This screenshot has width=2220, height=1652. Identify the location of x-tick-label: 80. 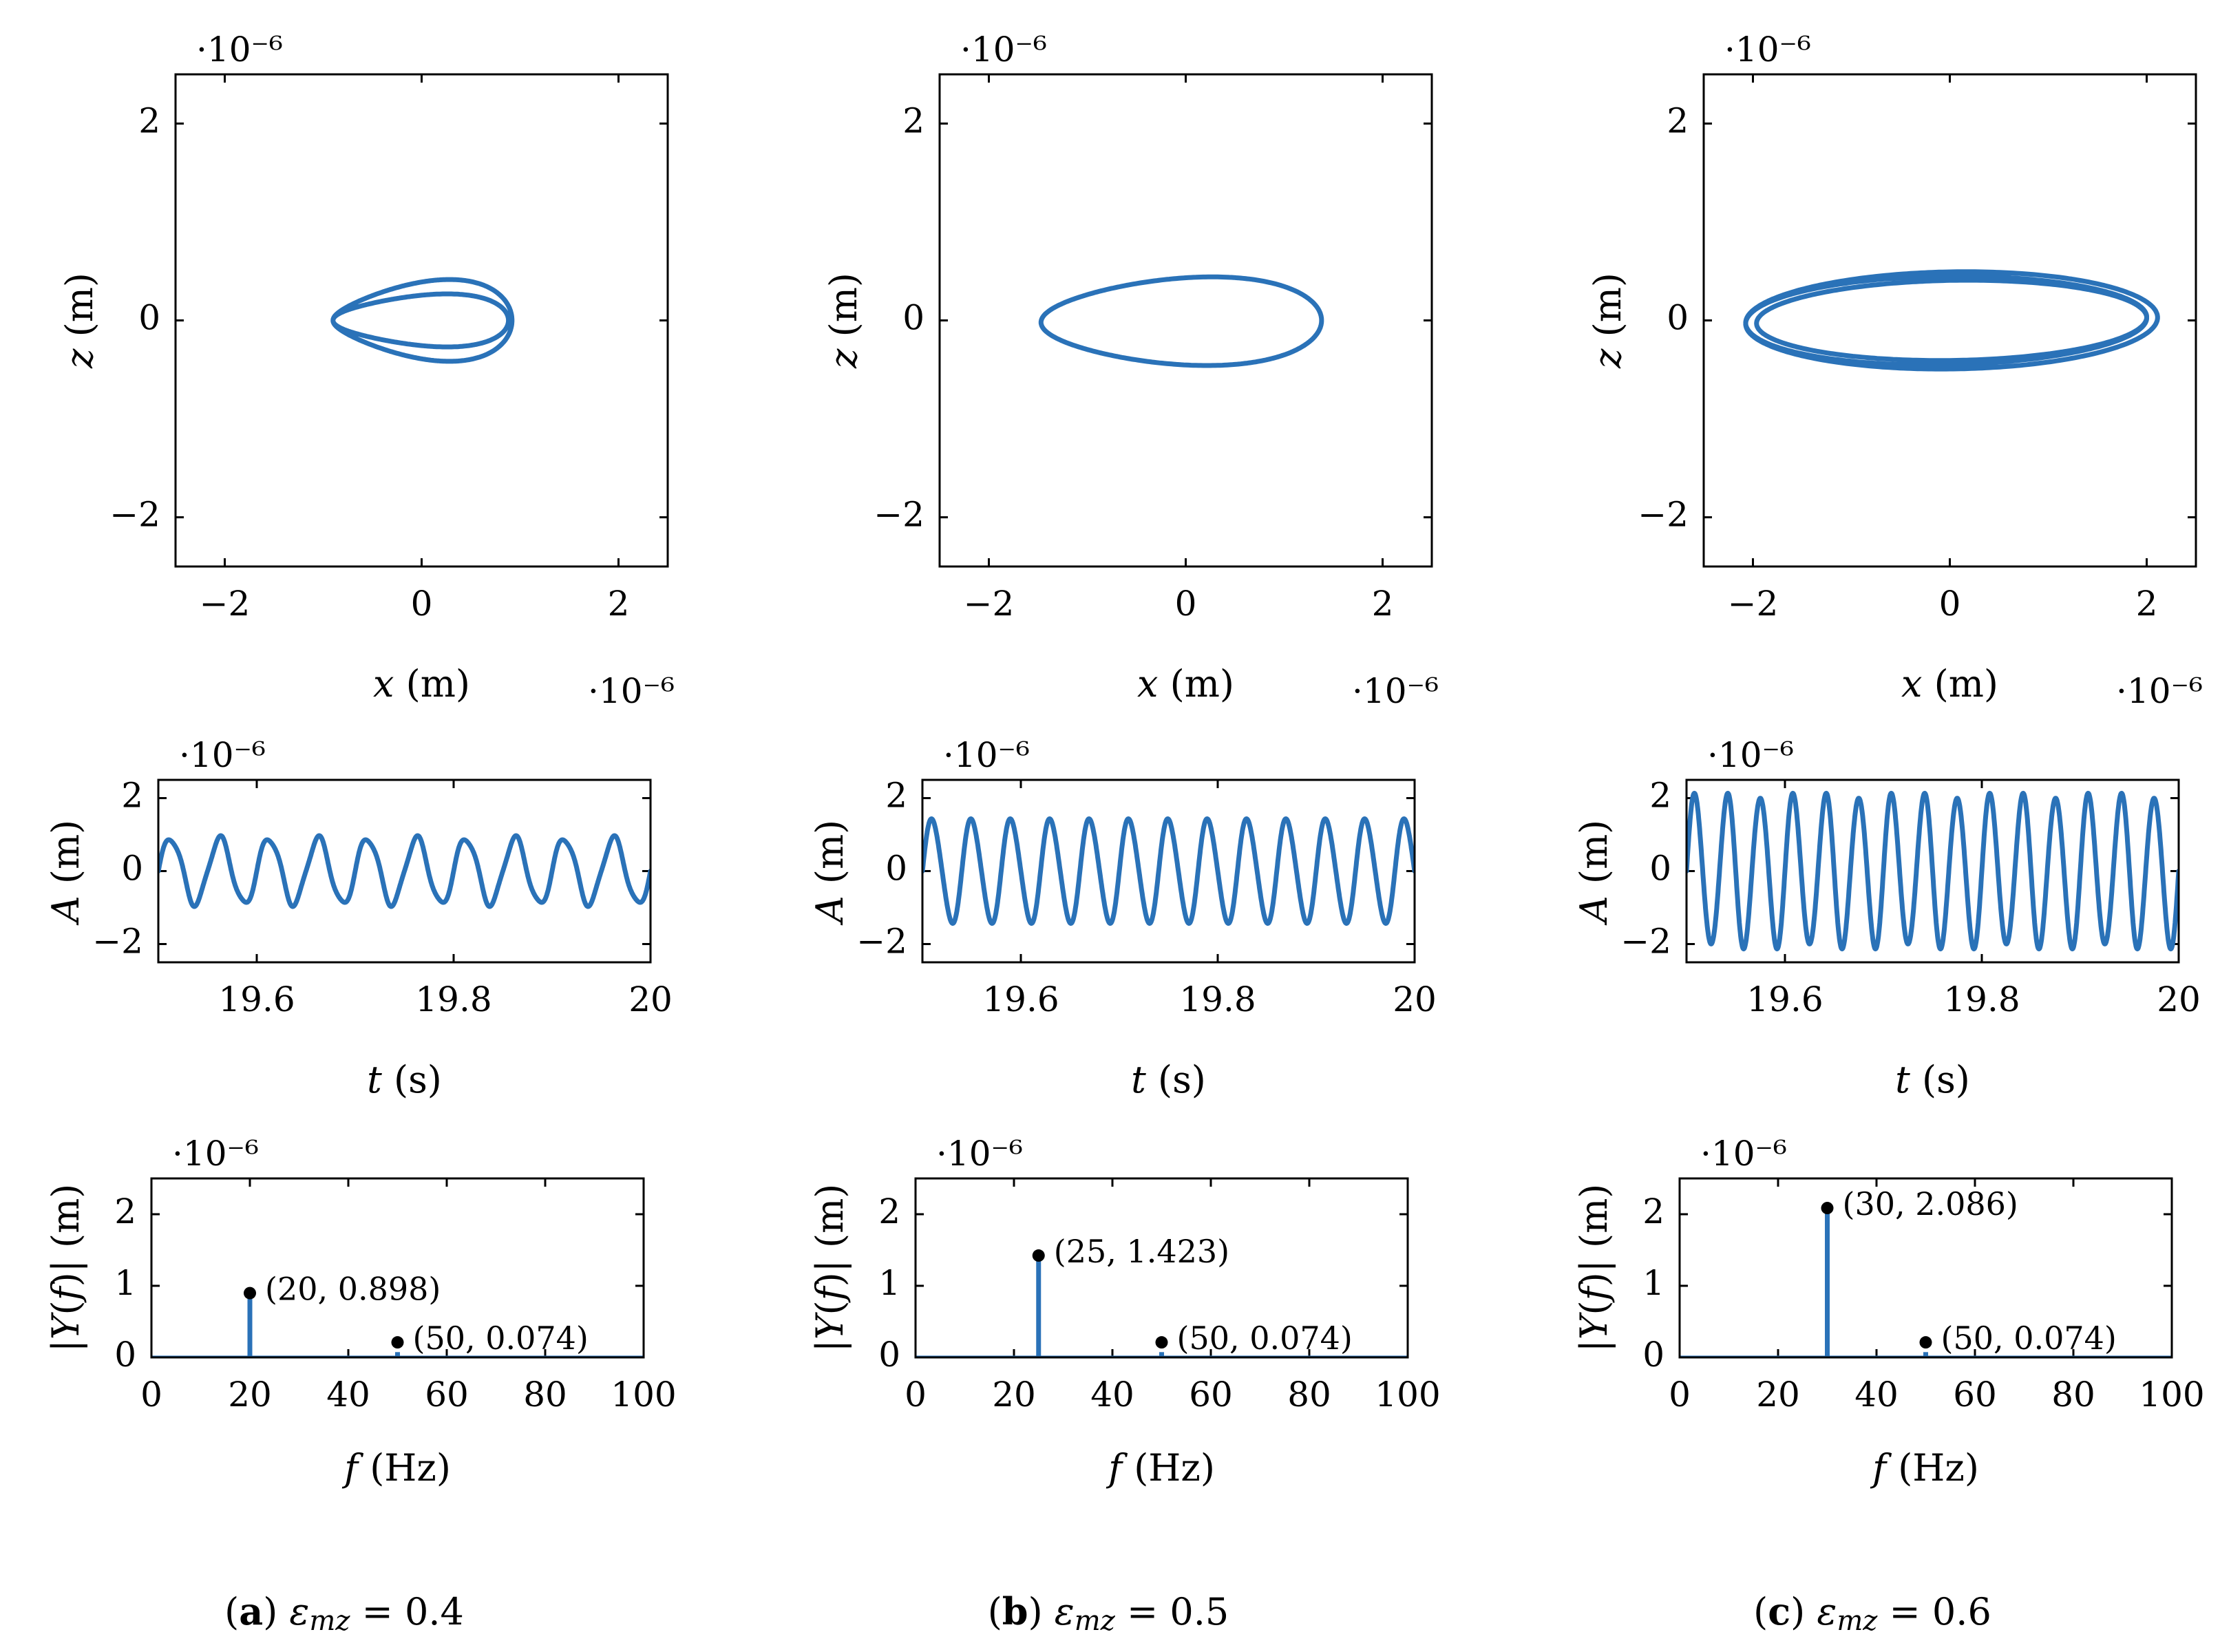
(2073, 1395).